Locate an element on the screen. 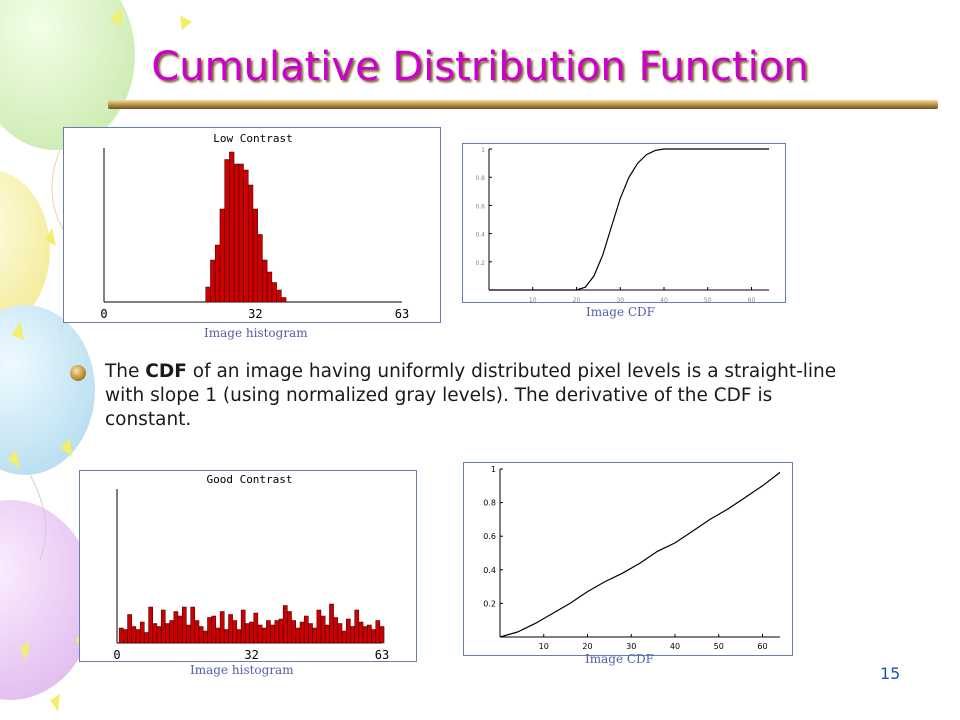 This screenshot has width=960, height=720. x-tick-label: 32 is located at coordinates (255, 314).